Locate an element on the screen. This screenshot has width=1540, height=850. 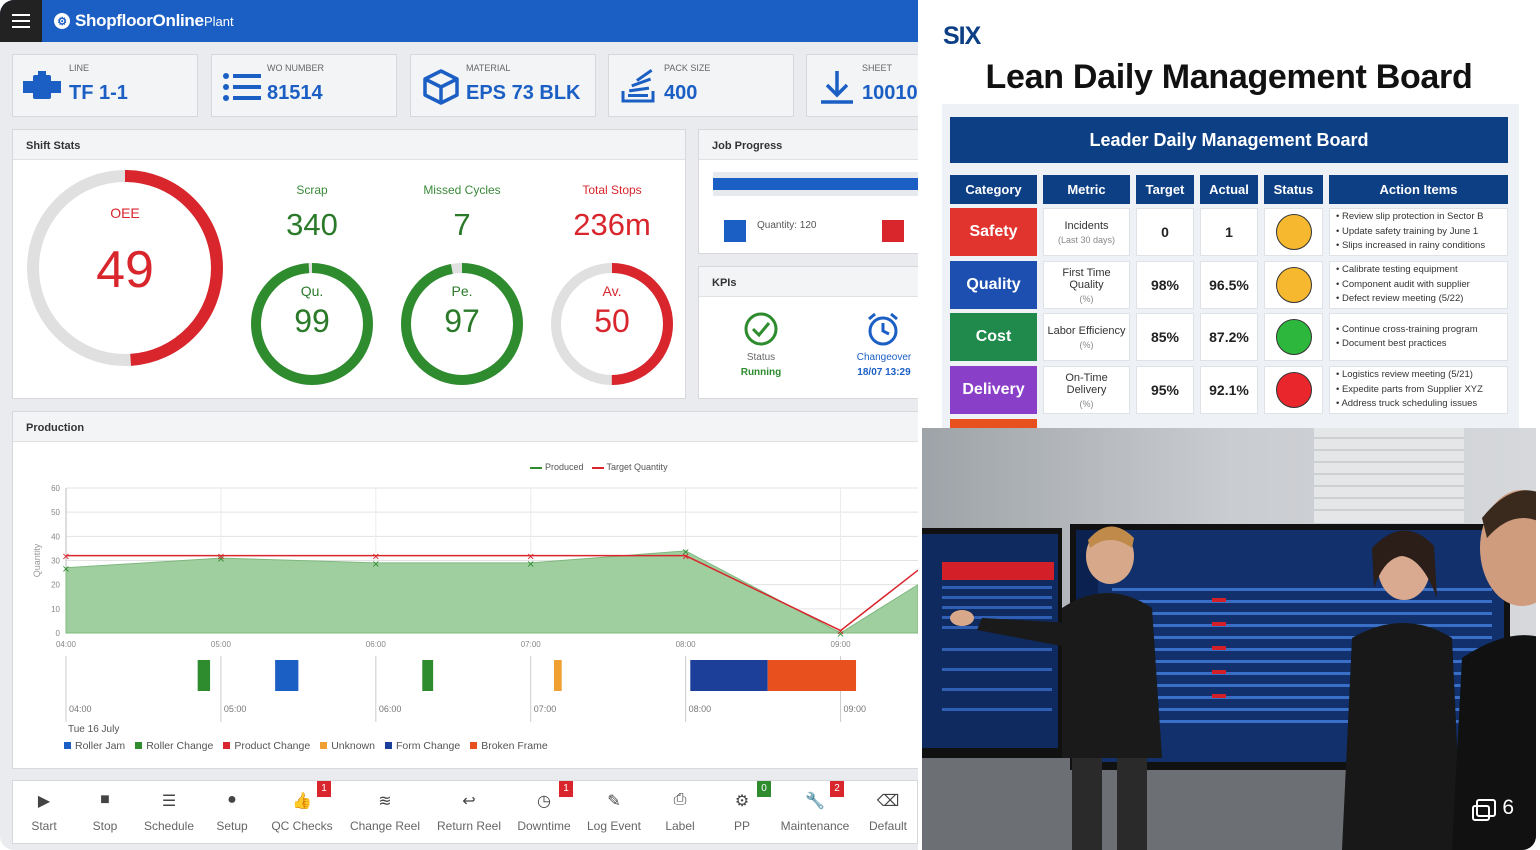
window-blinds is located at coordinates (1389, 475).